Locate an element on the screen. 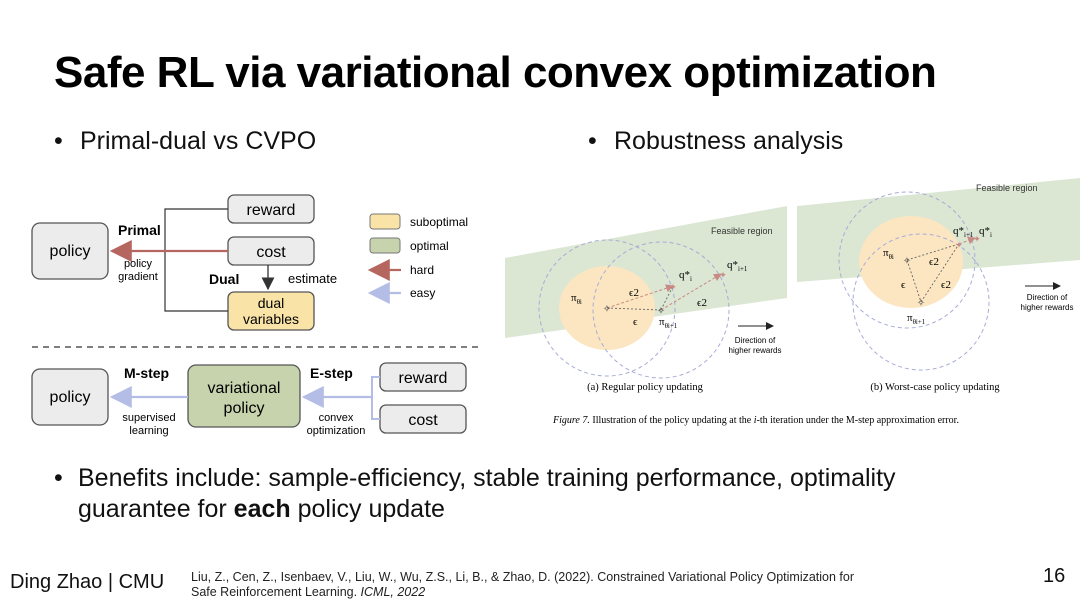 This screenshot has height=604, width=1080. easy-bracket-reward is located at coordinates (375, 386).